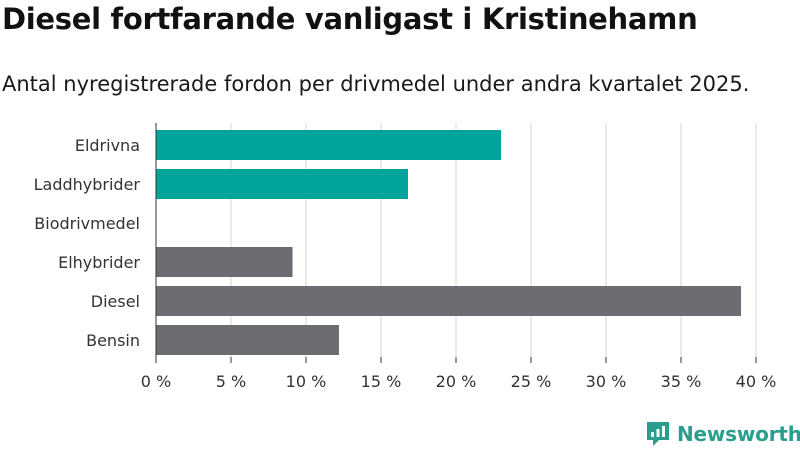 Image resolution: width=800 pixels, height=450 pixels. Describe the element at coordinates (738, 434) in the screenshot. I see `newsworthy-logo-text: Newsworthy` at that location.